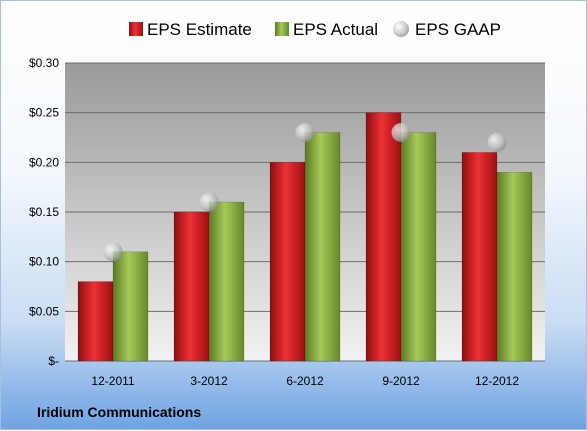 The width and height of the screenshot is (587, 431). Describe the element at coordinates (191, 286) in the screenshot. I see `bar-eps-estimate-3-2012` at that location.